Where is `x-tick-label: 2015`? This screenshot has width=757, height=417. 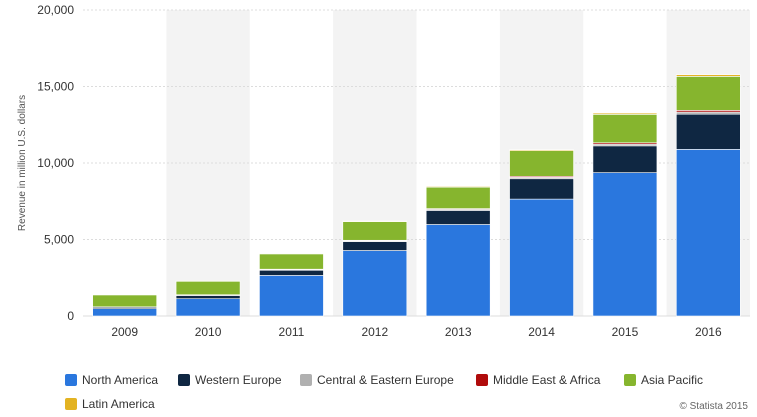 x-tick-label: 2015 is located at coordinates (625, 332).